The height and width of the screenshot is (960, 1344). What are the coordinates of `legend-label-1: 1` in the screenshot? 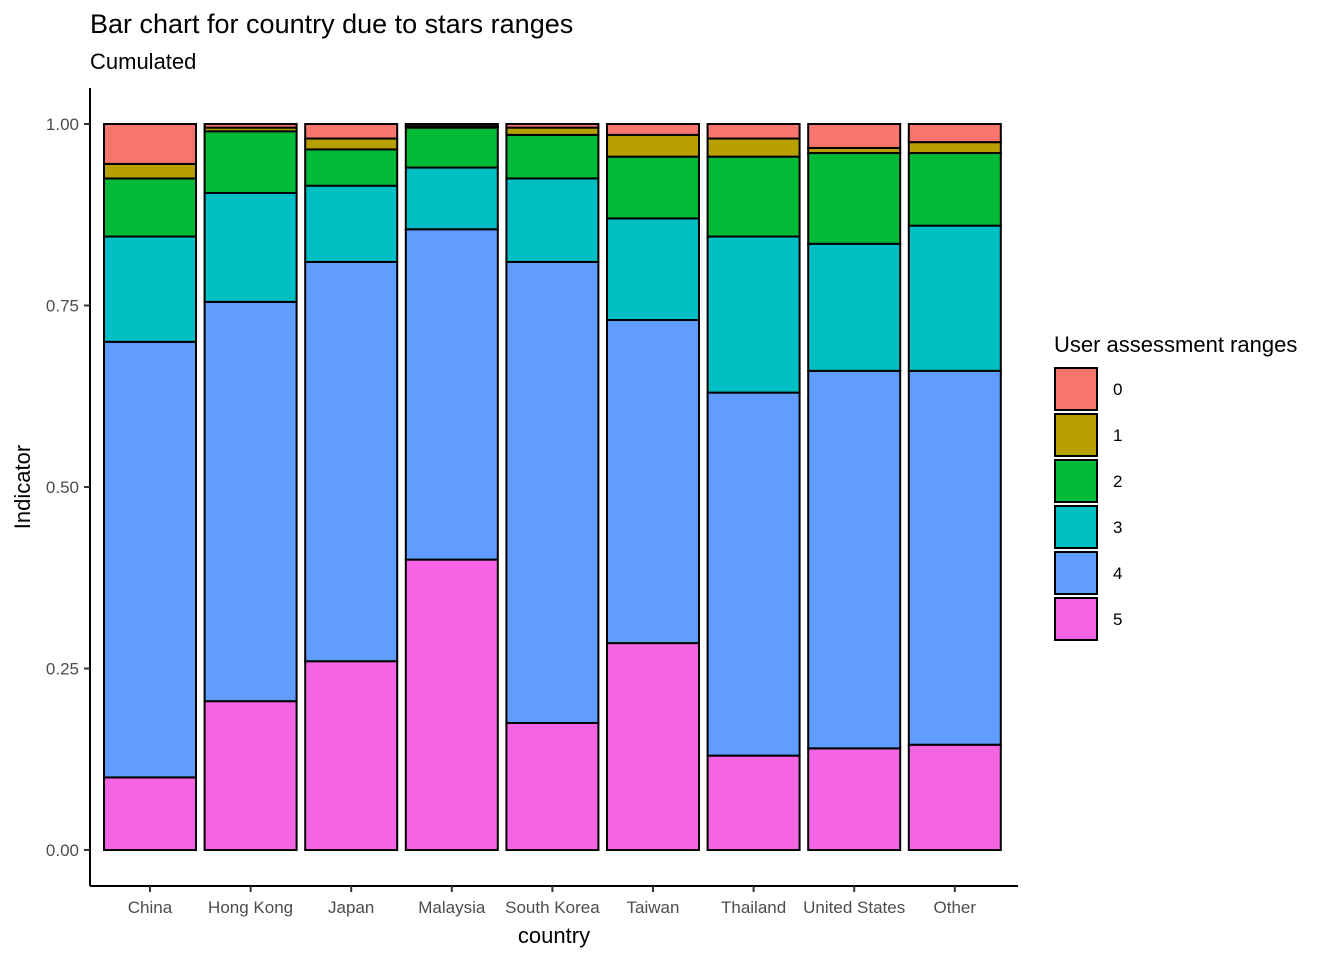 It's located at (1117, 435).